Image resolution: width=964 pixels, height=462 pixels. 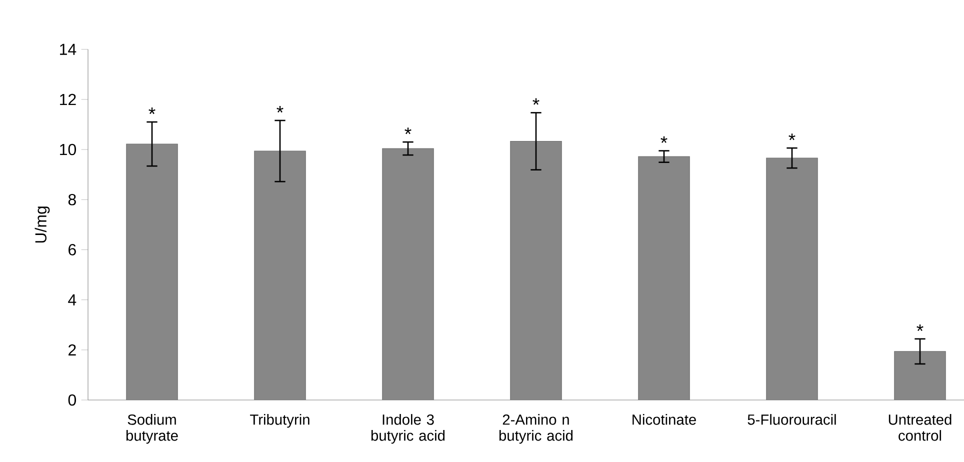 I want to click on x-tick-label: Untreated control, so click(x=920, y=427).